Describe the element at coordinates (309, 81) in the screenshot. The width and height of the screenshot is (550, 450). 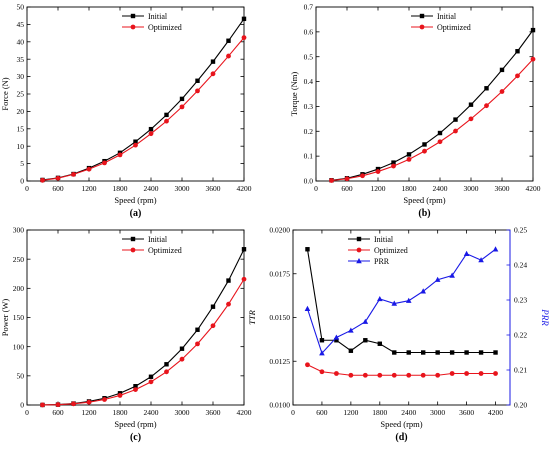
I see `y-tick-label: 0.4` at that location.